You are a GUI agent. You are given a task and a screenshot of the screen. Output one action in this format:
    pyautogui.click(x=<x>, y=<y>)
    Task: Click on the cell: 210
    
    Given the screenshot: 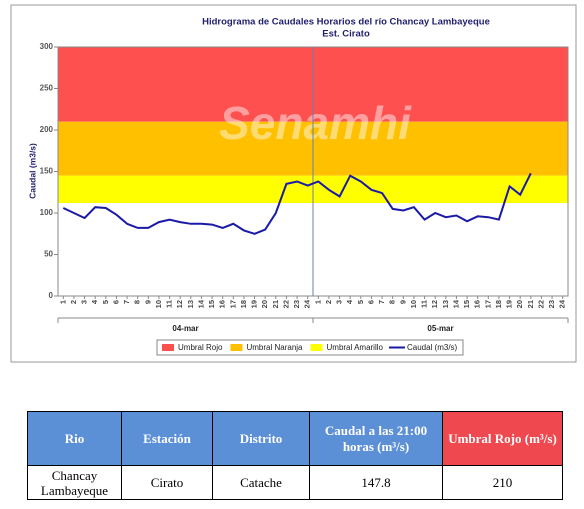 What is the action you would take?
    pyautogui.click(x=502, y=482)
    